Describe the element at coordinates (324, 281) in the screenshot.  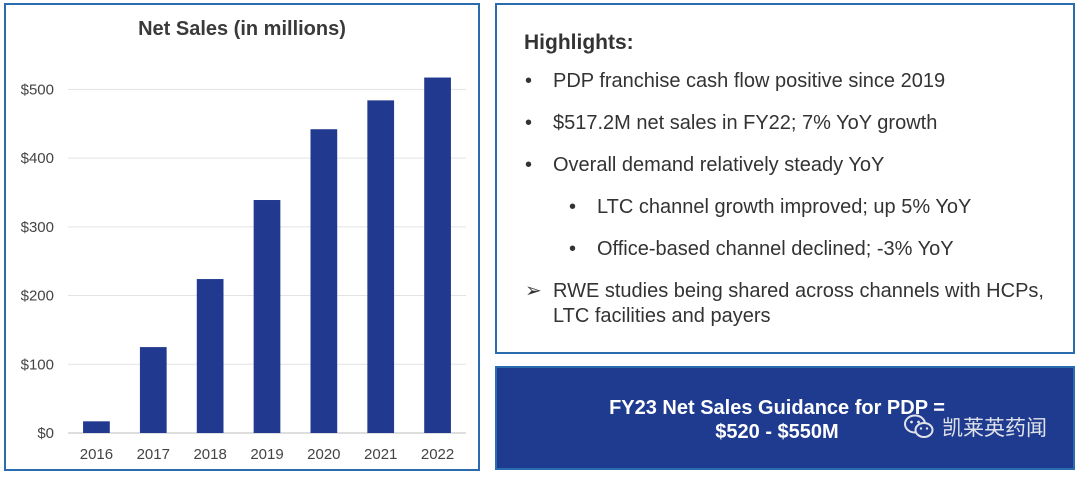
I see `bar-2020` at that location.